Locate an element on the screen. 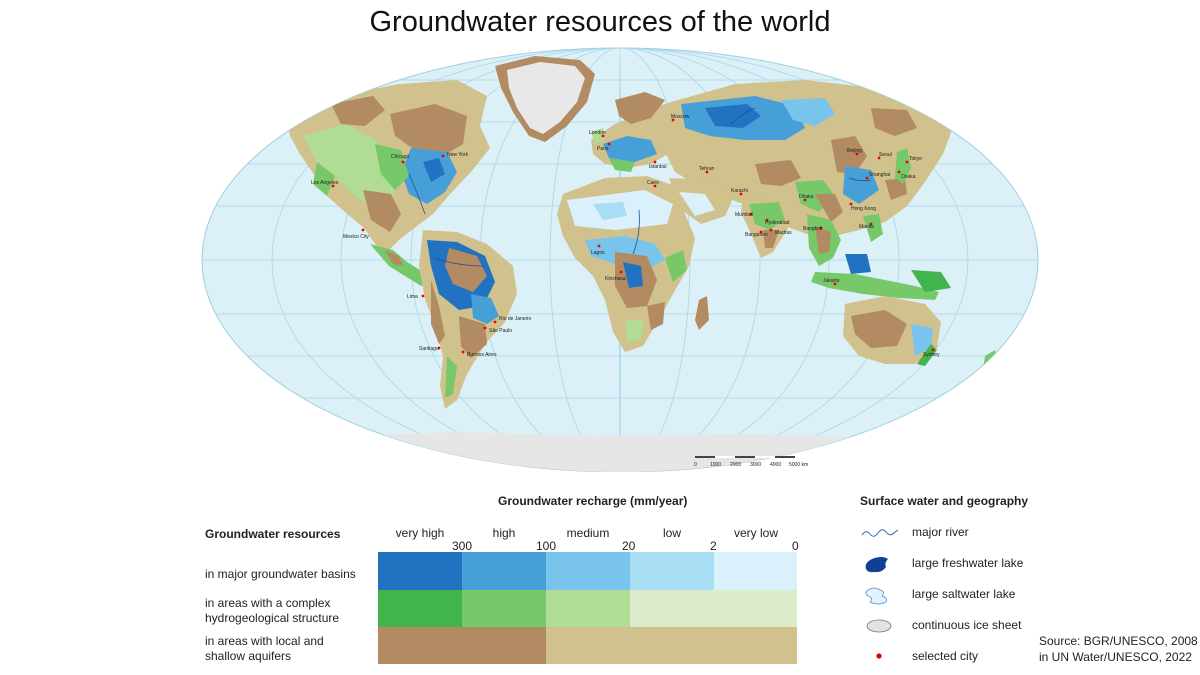 Image resolution: width=1200 pixels, height=675 pixels. svg-text: Buenos Aires is located at coordinates (482, 355).